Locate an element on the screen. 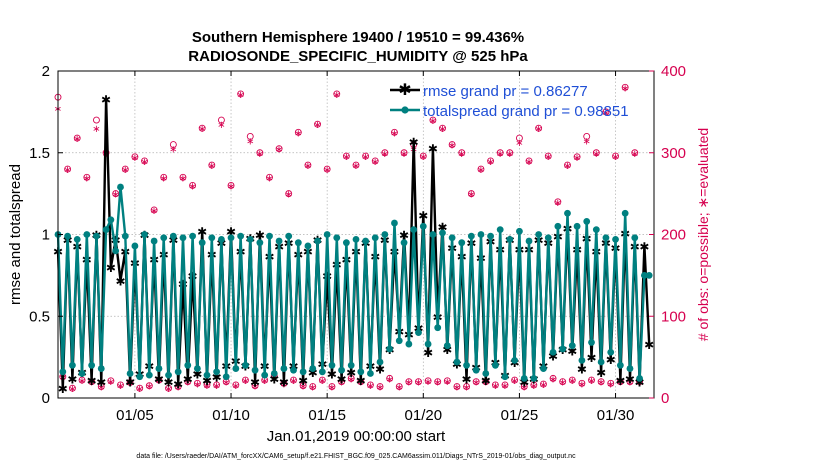  y-axis-label: rmse and totalspread is located at coordinates (15, 234).